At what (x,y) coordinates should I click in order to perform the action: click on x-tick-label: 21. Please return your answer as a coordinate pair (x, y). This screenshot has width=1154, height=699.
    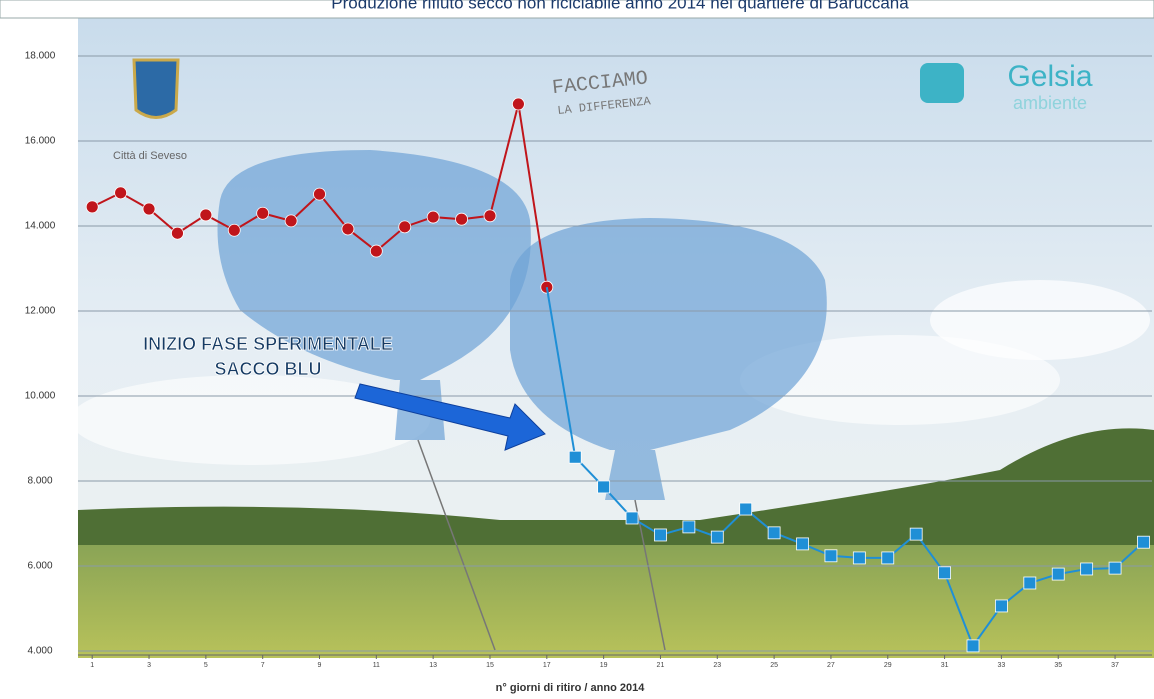
    Looking at the image, I should click on (661, 665).